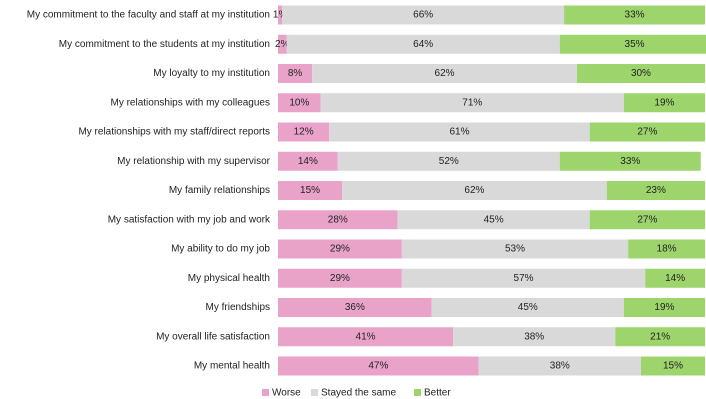 This screenshot has height=399, width=706. Describe the element at coordinates (211, 73) in the screenshot. I see `category-label: My loyalty to my institution` at that location.